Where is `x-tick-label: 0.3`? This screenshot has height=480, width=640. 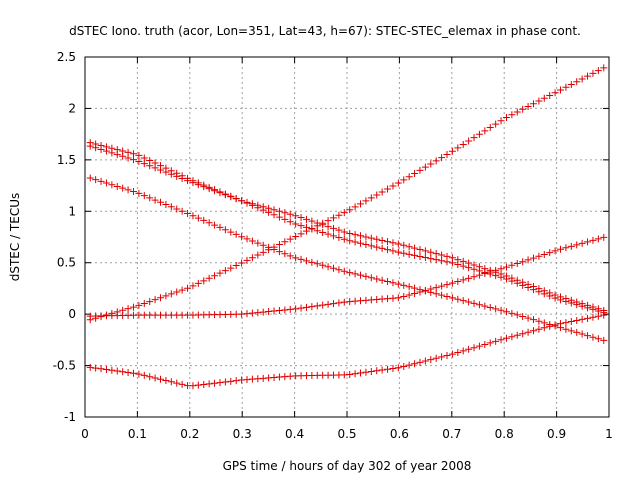 x-tick-label: 0.3 is located at coordinates (242, 434).